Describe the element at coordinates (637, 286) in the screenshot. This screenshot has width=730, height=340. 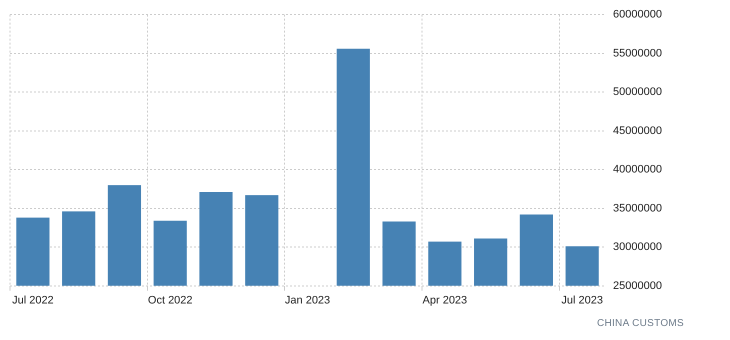
I see `y-tick-label: 25000000` at that location.